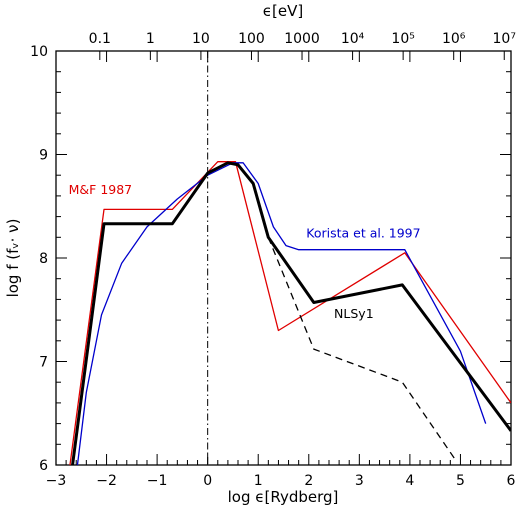 The height and width of the screenshot is (513, 520). I want to click on x-tick-label: 4, so click(409, 481).